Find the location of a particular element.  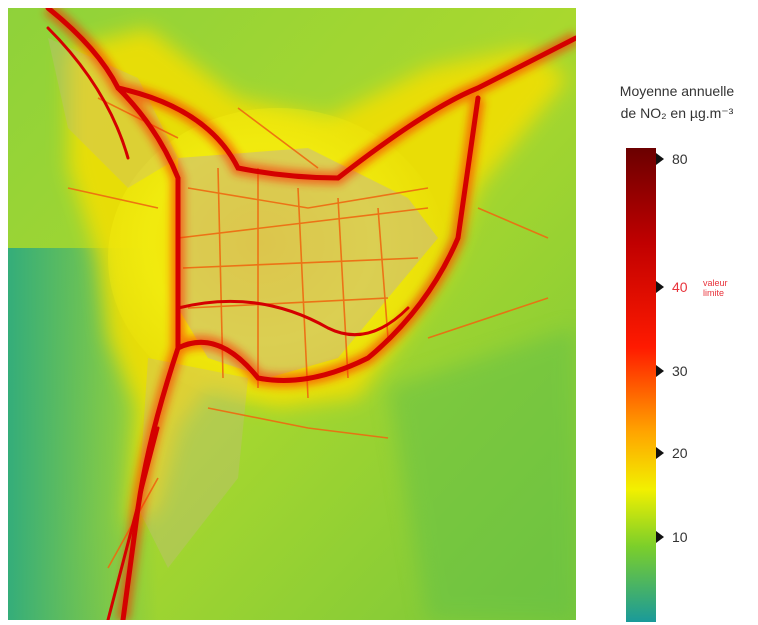

tick-label-10: 10 is located at coordinates (680, 537).